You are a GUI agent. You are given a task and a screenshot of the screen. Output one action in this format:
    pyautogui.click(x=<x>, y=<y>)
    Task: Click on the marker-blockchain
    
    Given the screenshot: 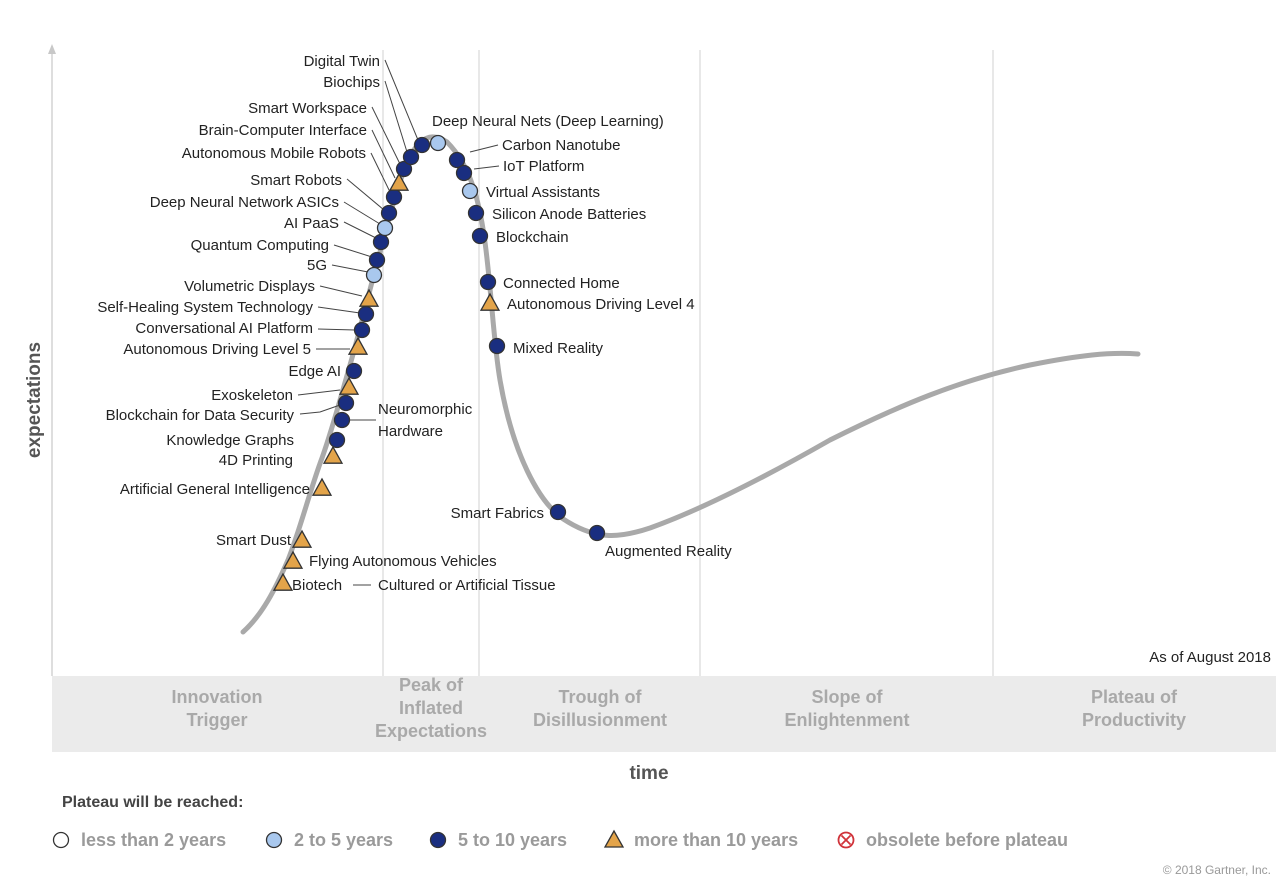 What is the action you would take?
    pyautogui.click(x=480, y=236)
    